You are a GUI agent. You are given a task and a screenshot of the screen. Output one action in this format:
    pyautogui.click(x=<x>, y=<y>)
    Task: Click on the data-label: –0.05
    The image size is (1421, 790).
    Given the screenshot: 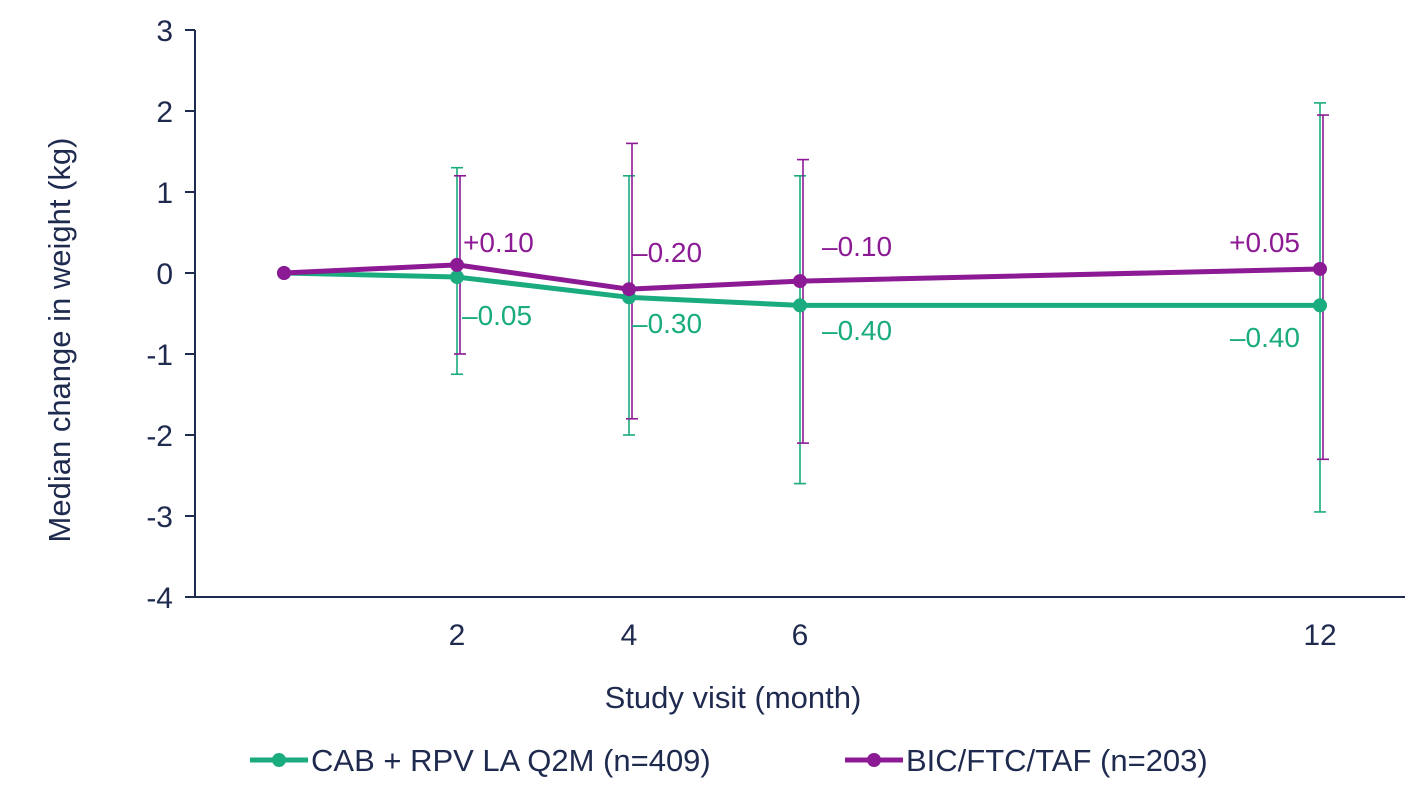 What is the action you would take?
    pyautogui.click(x=497, y=315)
    